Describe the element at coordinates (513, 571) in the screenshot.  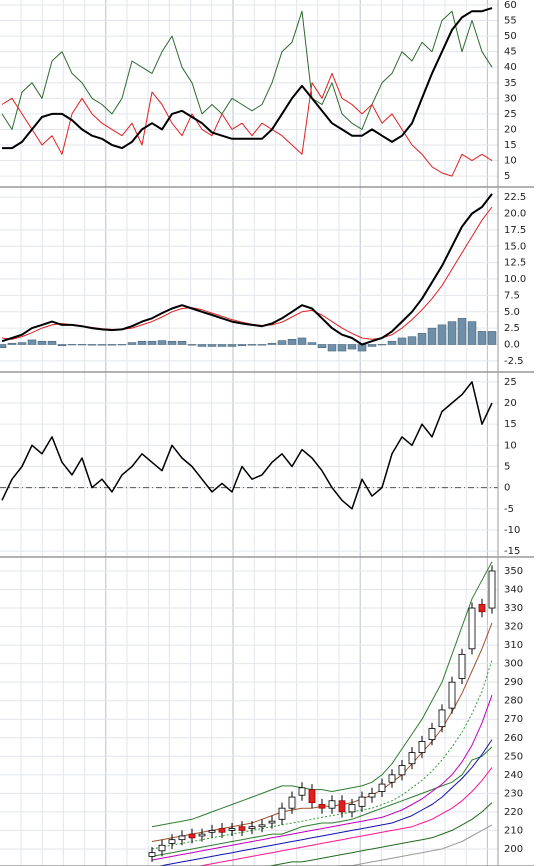
I see `y-tick-label: 350` at that location.